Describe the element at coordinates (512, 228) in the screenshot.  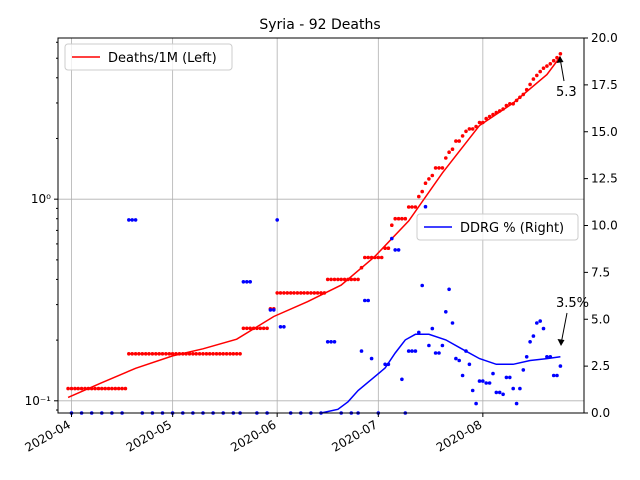
I see `legend-right-label: DDRG % (Right)` at that location.